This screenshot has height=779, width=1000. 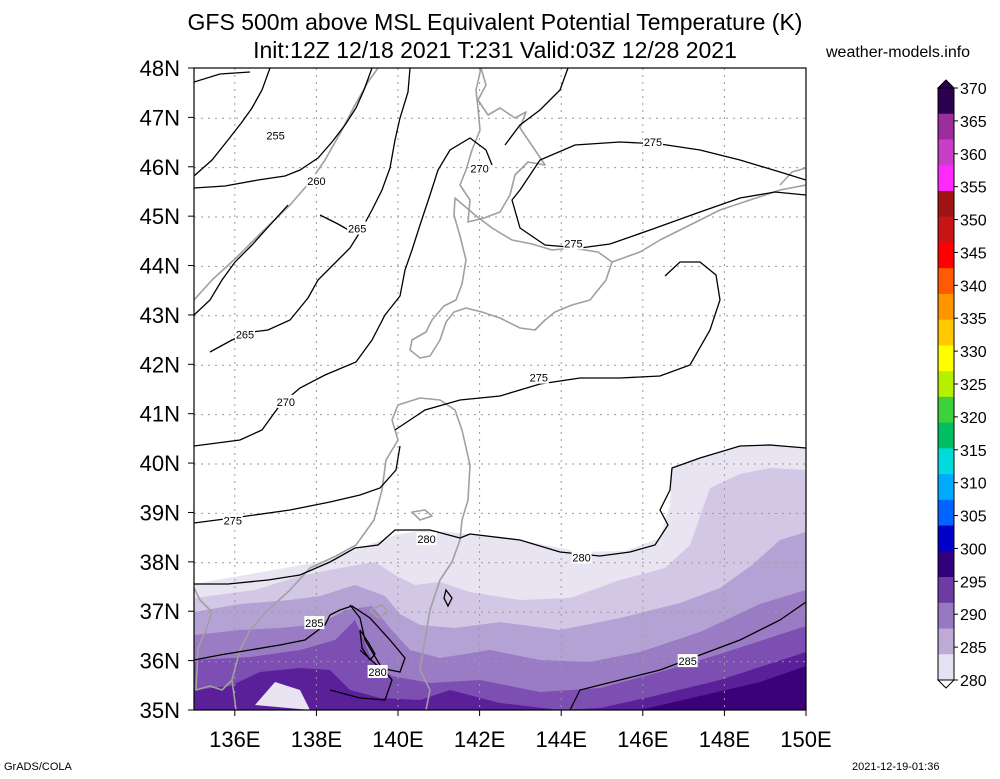 What do you see at coordinates (898, 52) in the screenshot?
I see `site-credit: weather-models.info` at bounding box center [898, 52].